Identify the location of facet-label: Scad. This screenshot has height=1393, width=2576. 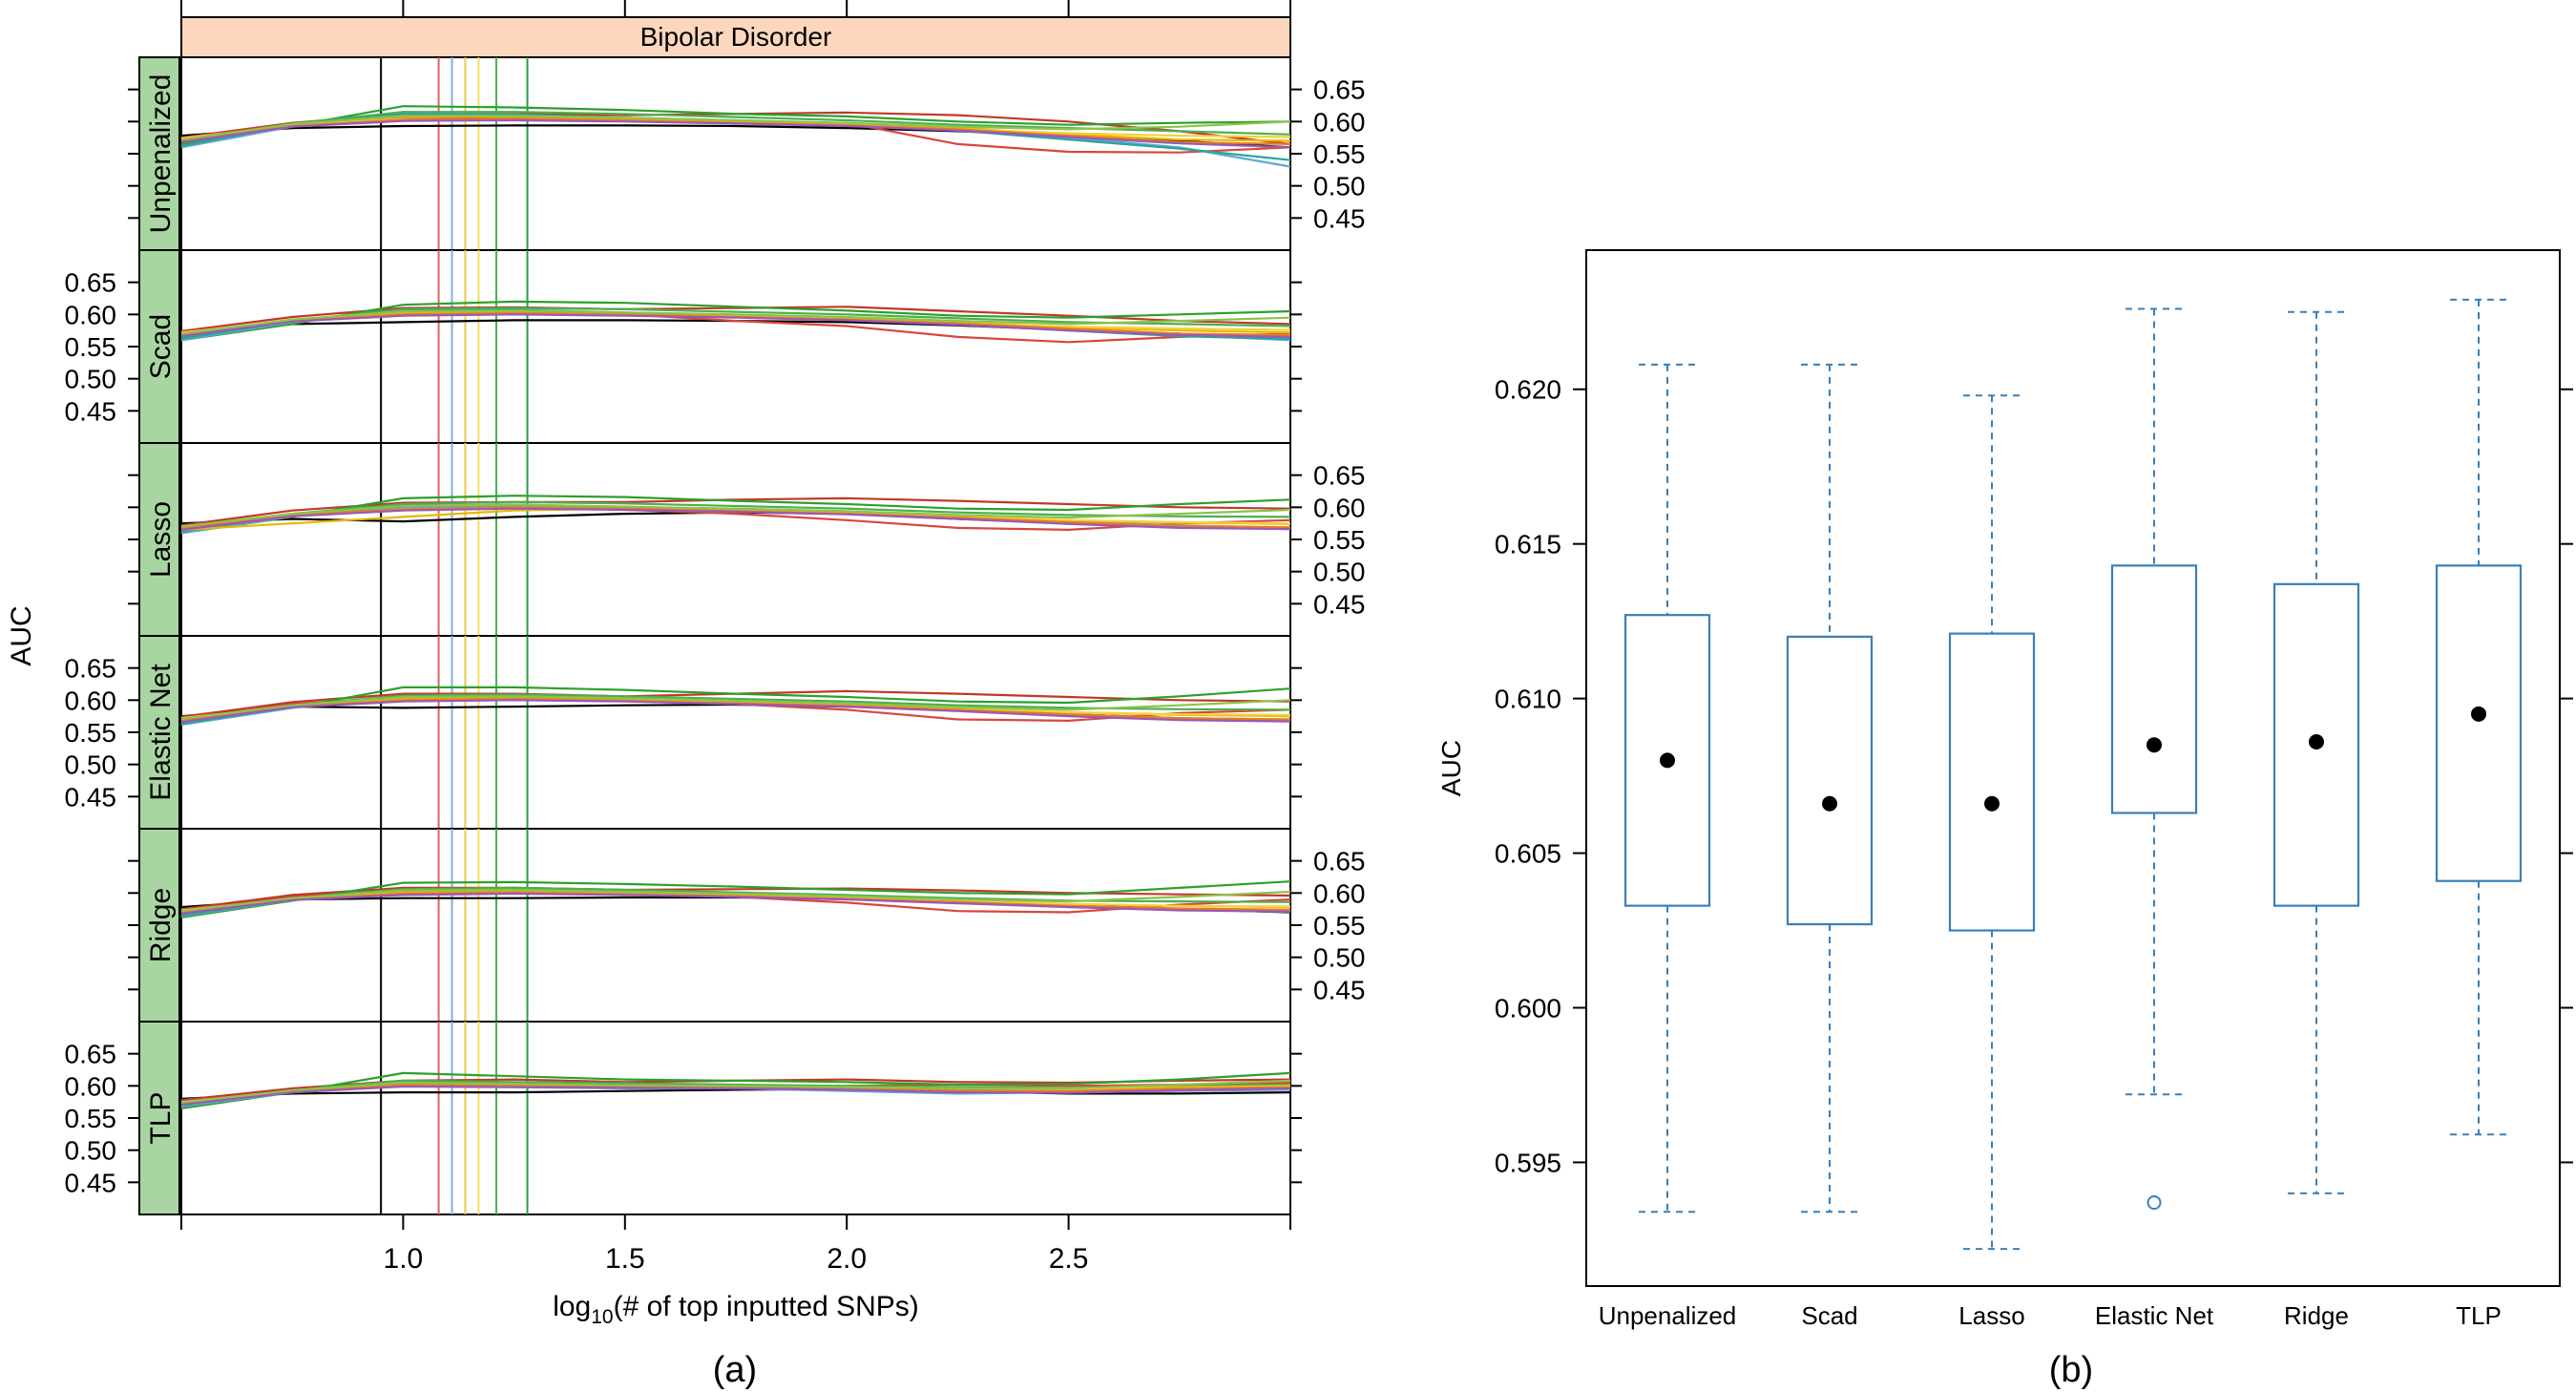
(161, 346).